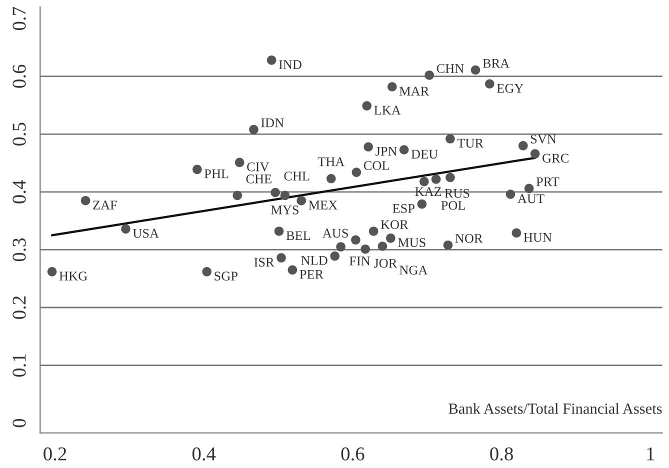 The width and height of the screenshot is (669, 468). I want to click on annotation: JOR, so click(386, 263).